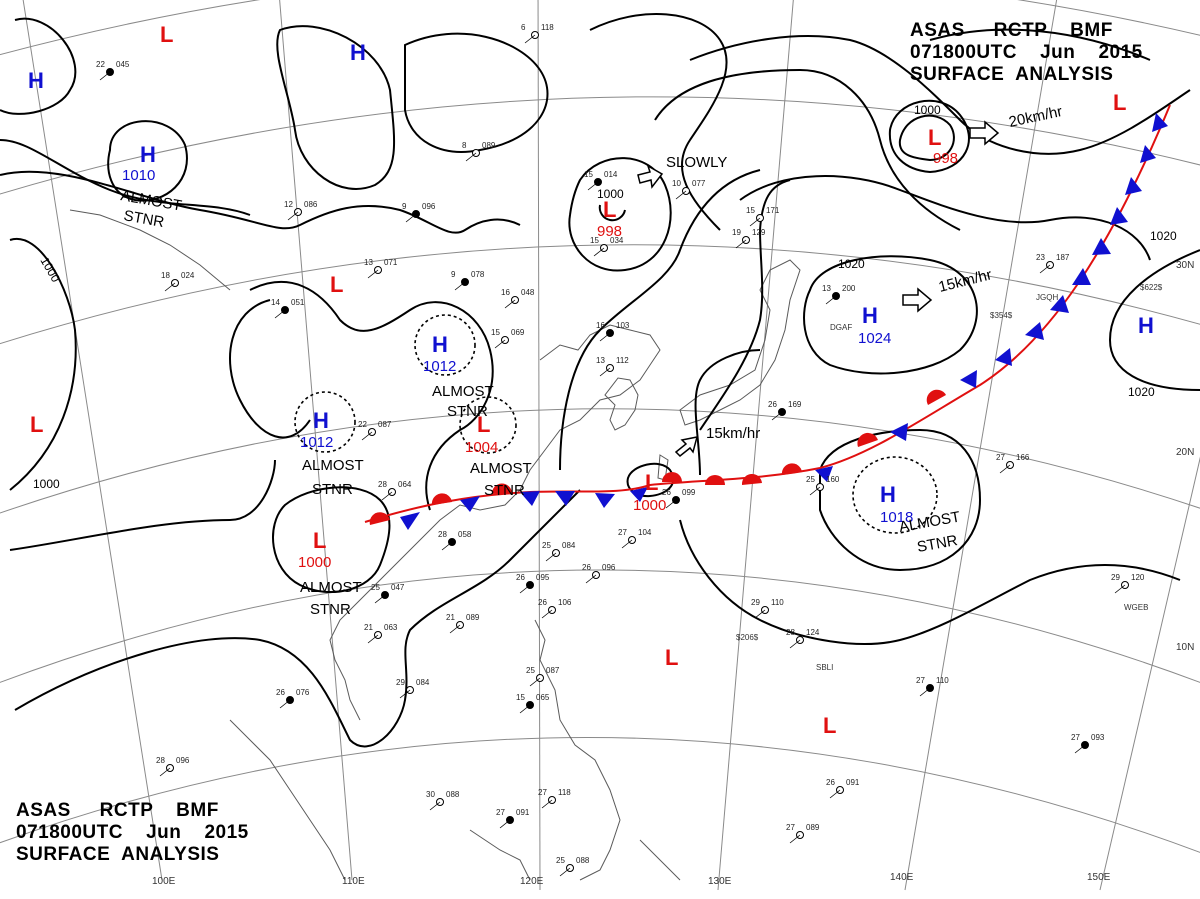 This screenshot has width=1200, height=899. I want to click on isobar-1020-high, so click(890, 315).